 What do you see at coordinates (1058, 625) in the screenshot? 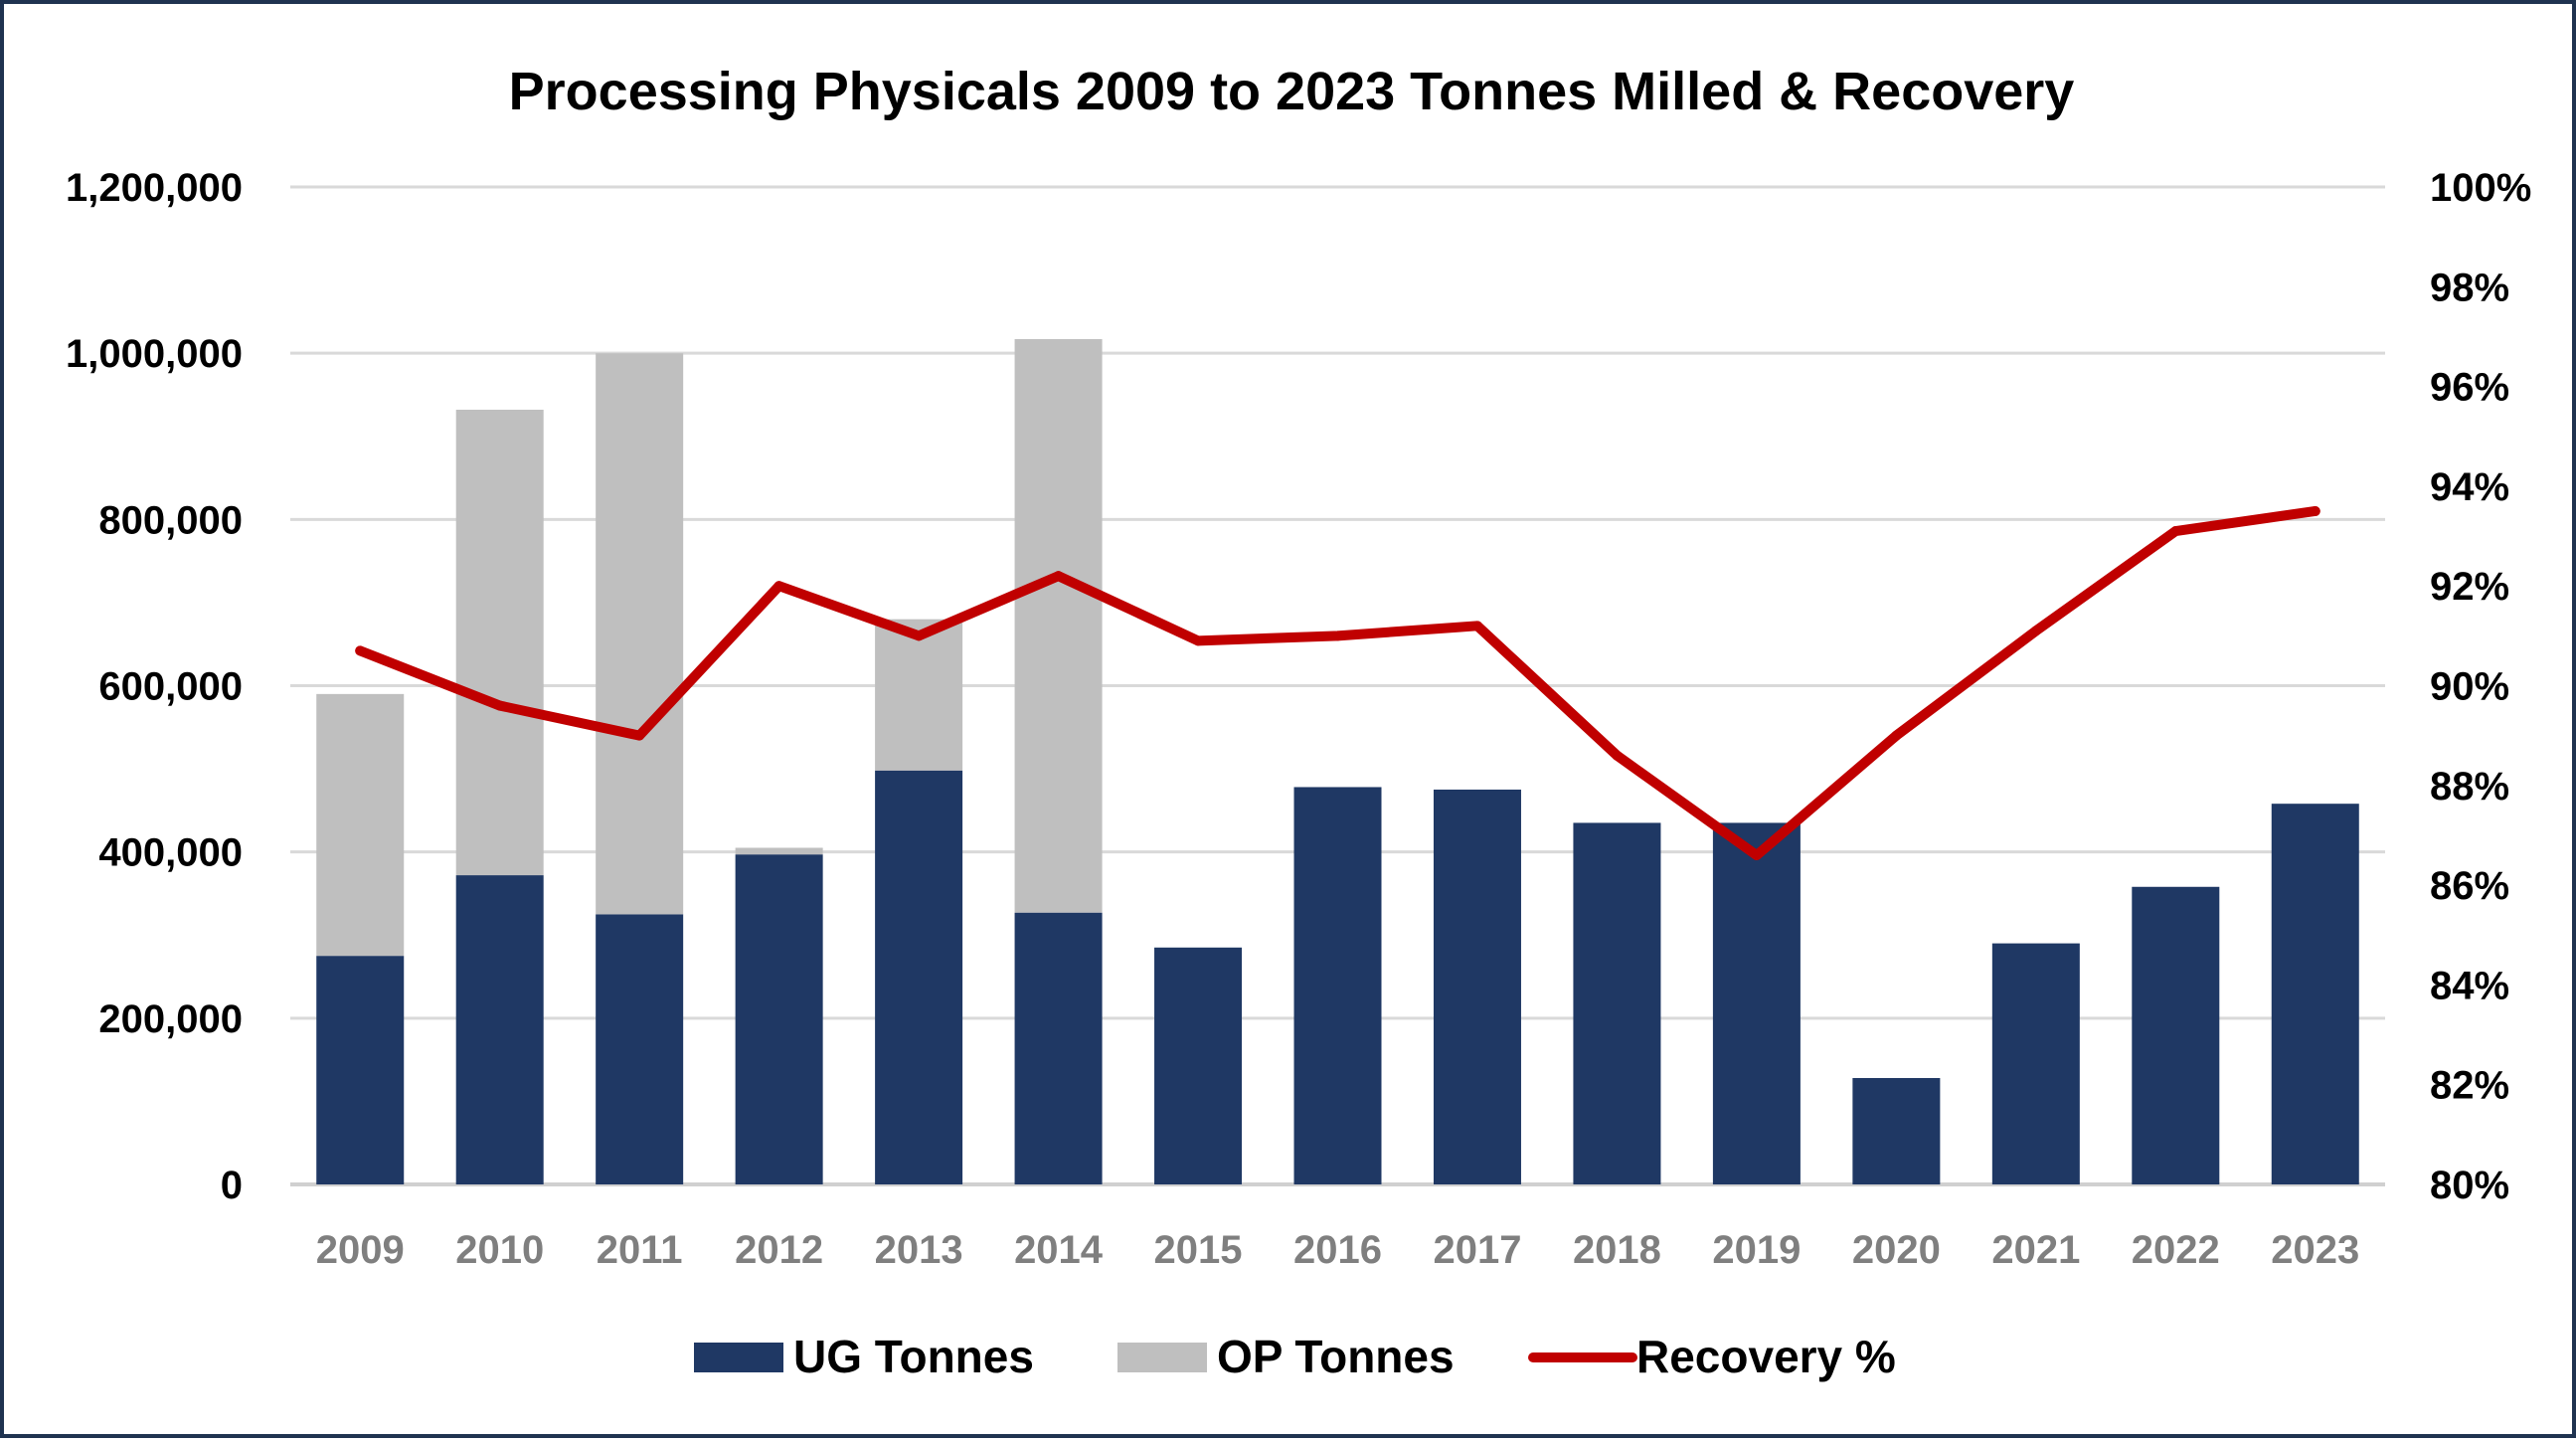
I see `bar-op-2014` at bounding box center [1058, 625].